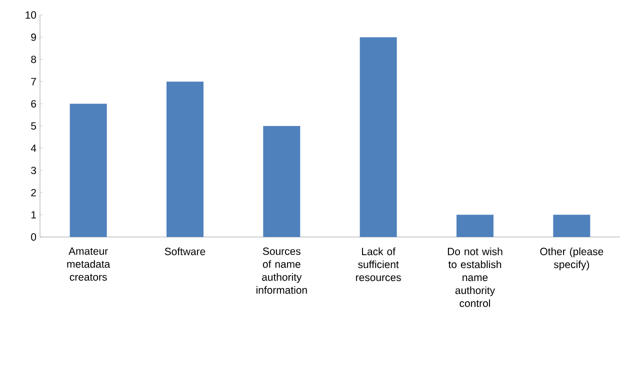 The width and height of the screenshot is (643, 374). Describe the element at coordinates (33, 60) in the screenshot. I see `y-tick-label: 8` at that location.